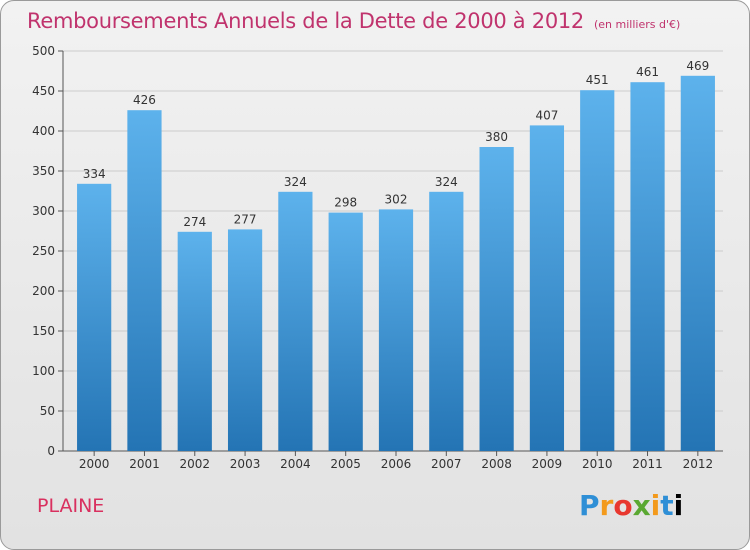 The image size is (750, 550). I want to click on bar-value-label: 451, so click(597, 80).